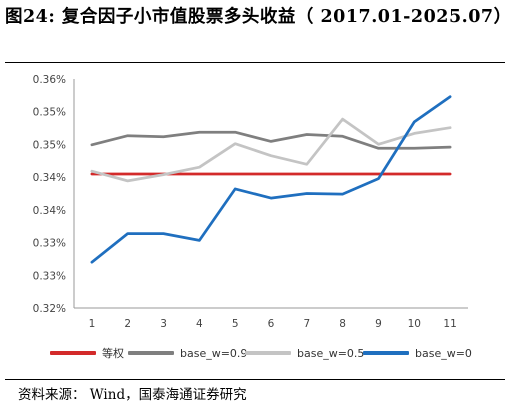  I want to click on y-tick-label: 0.32%, so click(49, 309).